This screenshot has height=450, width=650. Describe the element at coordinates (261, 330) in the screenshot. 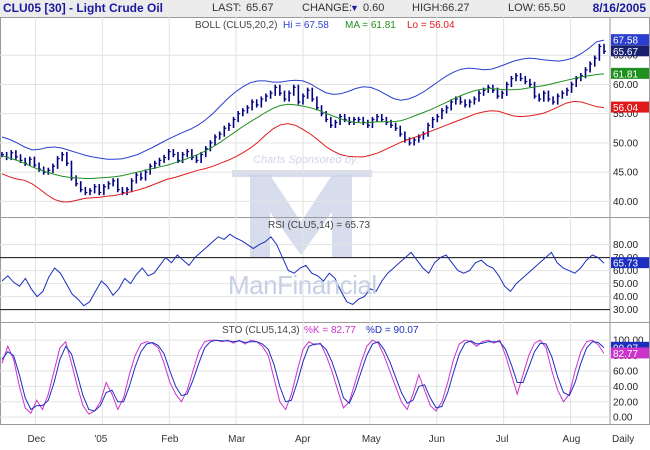

I see `panel-title: STO (CLU5,14,3)` at that location.